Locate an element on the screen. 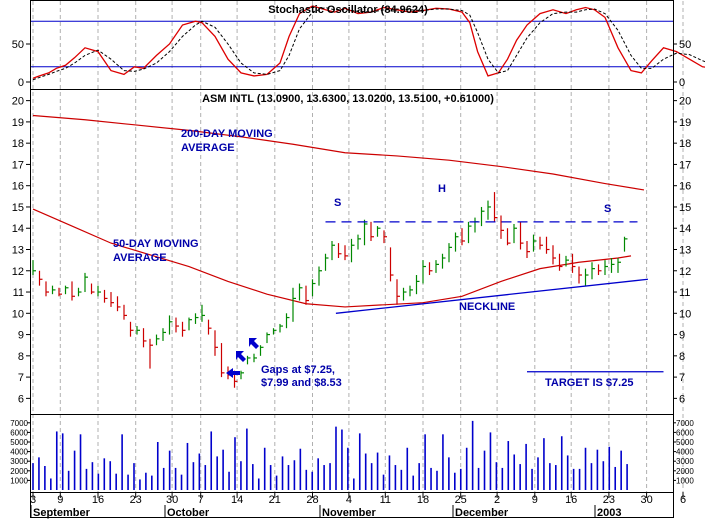 The height and width of the screenshot is (519, 705). x-tick-label: 23 is located at coordinates (609, 500).